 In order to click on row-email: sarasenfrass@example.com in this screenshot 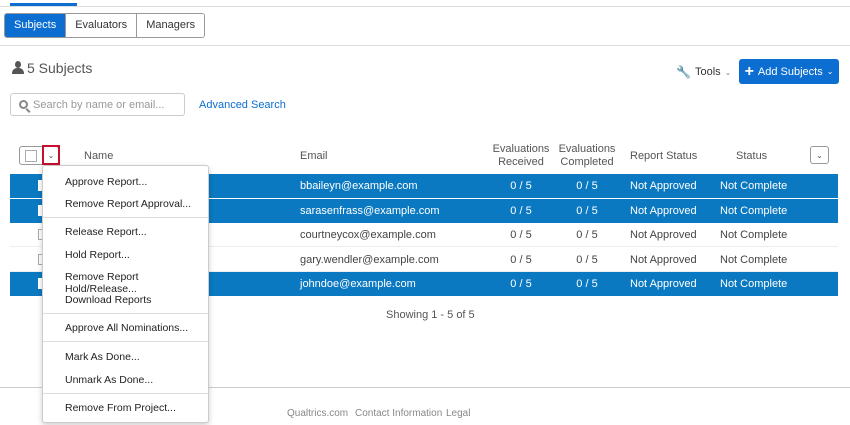, I will do `click(370, 211)`.